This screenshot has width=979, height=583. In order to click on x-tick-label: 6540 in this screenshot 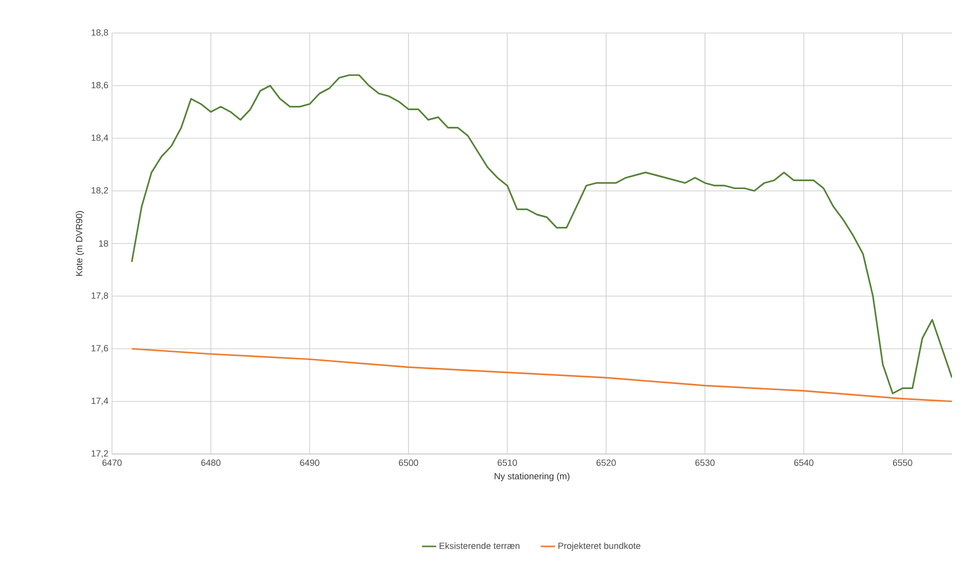, I will do `click(804, 463)`.